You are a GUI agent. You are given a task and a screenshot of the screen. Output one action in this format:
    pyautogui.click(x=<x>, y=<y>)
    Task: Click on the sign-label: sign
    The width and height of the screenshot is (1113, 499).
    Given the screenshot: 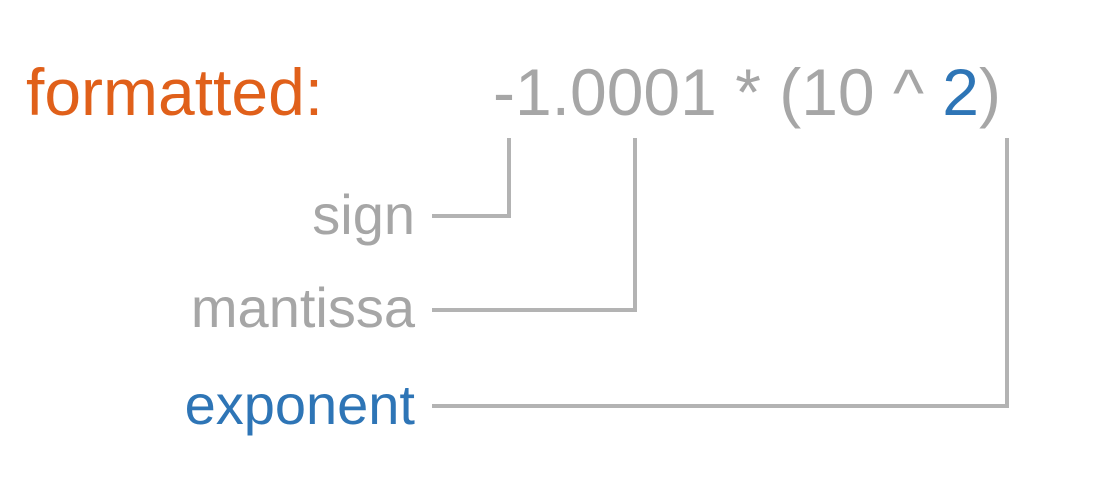 What is the action you would take?
    pyautogui.click(x=363, y=214)
    